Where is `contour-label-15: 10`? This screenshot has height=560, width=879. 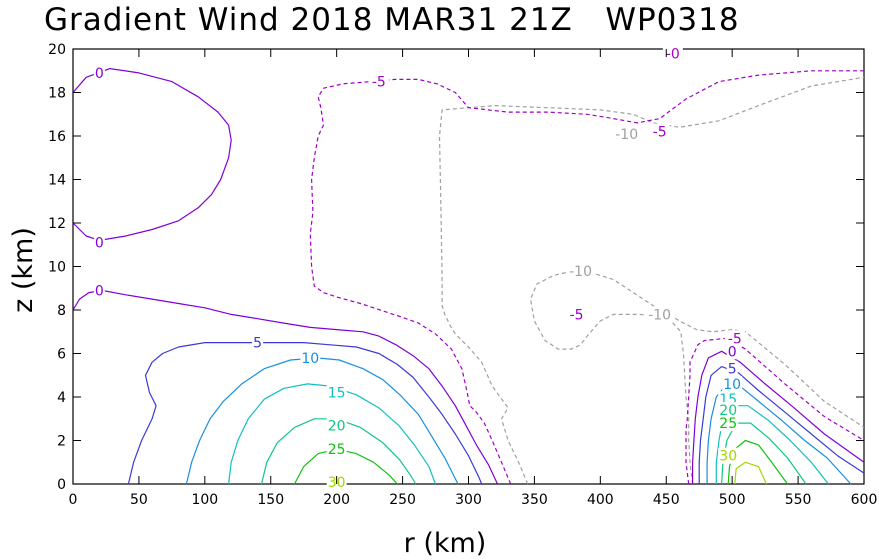
contour-label-15: 10 is located at coordinates (732, 385).